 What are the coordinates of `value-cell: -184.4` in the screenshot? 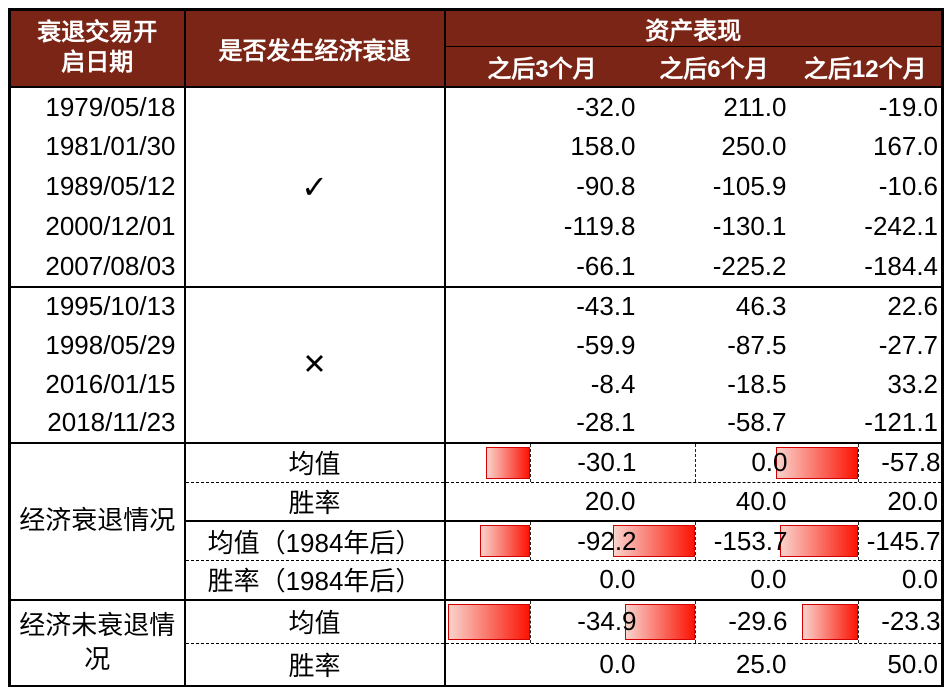 It's located at (901, 265).